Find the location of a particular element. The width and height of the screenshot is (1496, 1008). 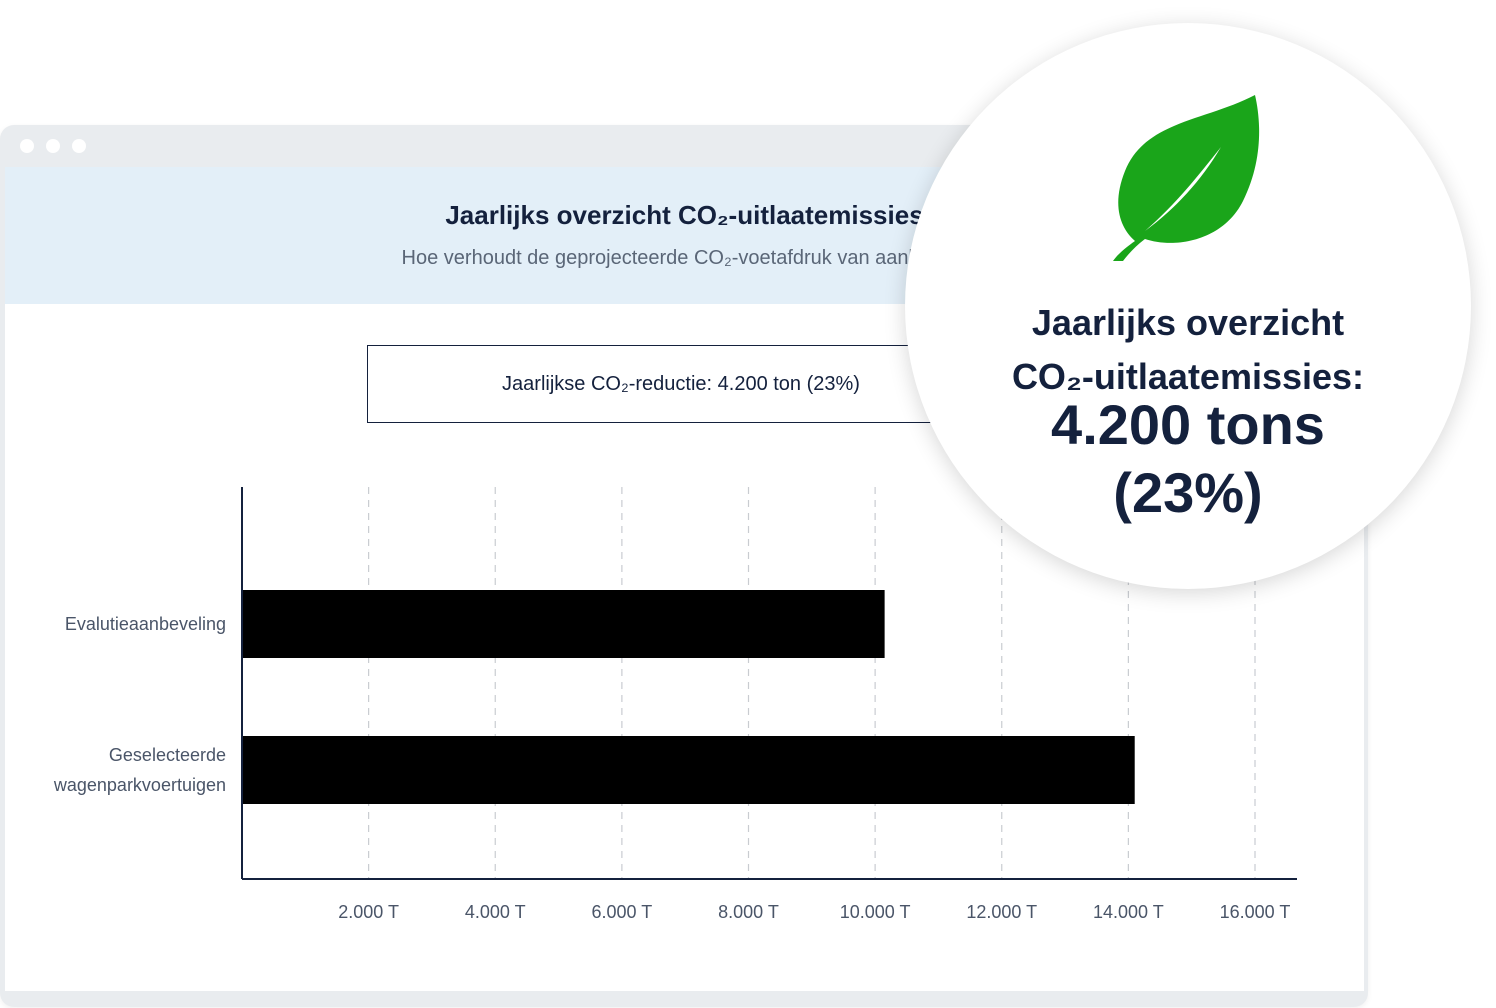

callout-title: Jaarlijks overzicht CO₂-uitlaatemissies: is located at coordinates (1188, 350).